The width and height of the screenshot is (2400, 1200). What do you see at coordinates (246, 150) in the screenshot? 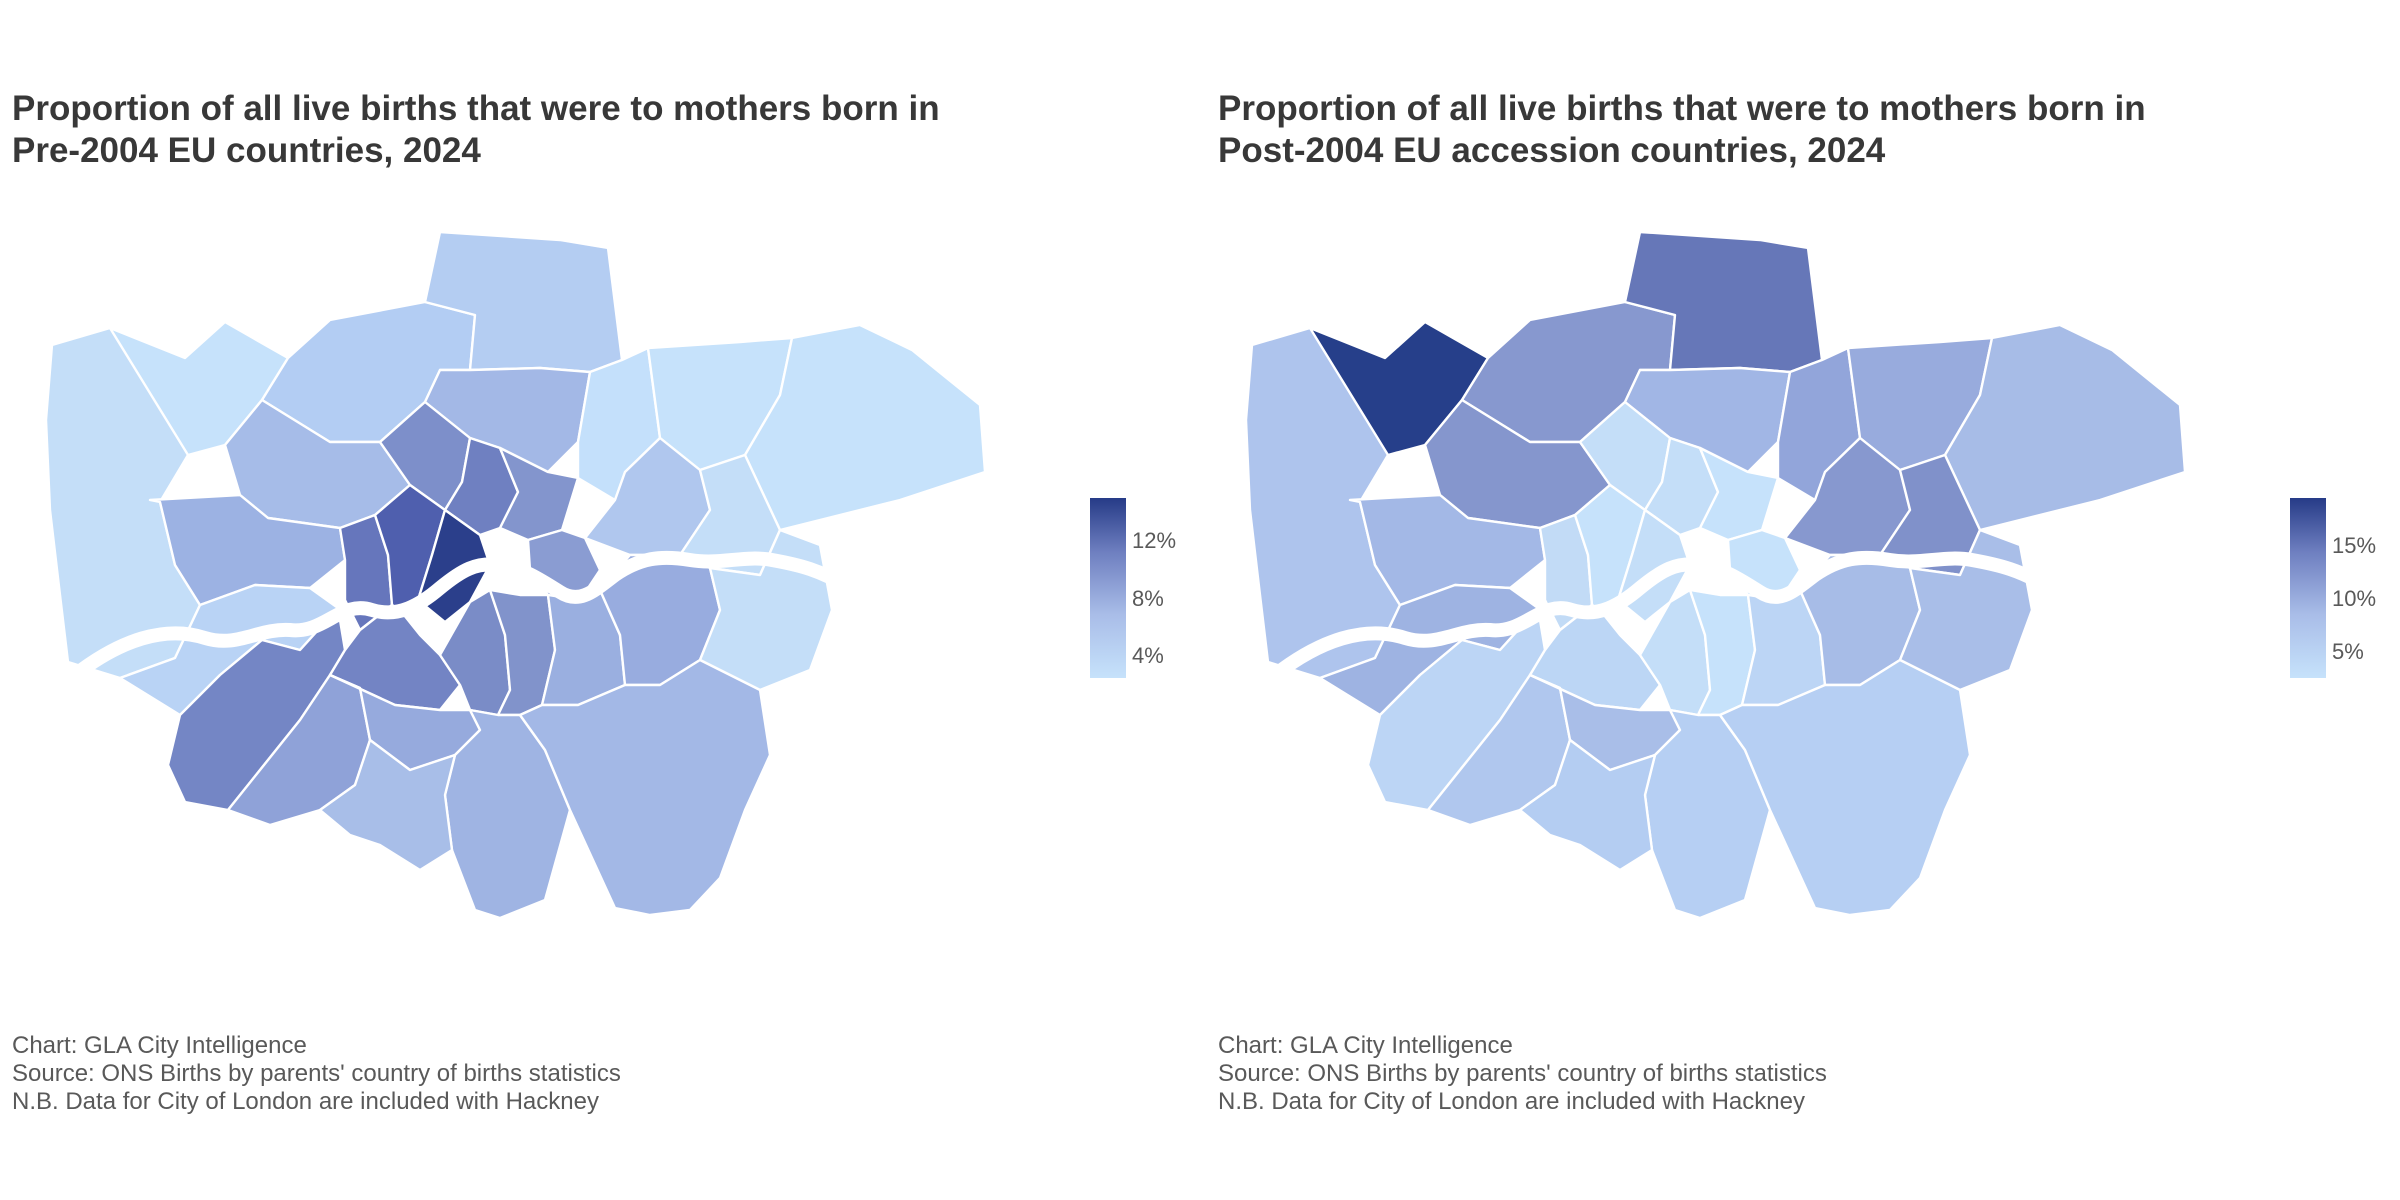
I see `map-title-line2: Pre-2004 EU countries, 2024` at bounding box center [246, 150].